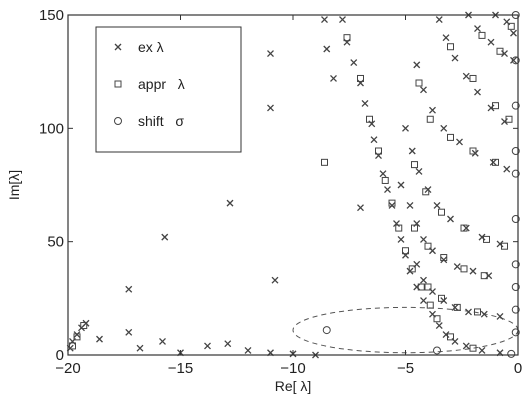 The width and height of the screenshot is (525, 401). What do you see at coordinates (14, 185) in the screenshot?
I see `y-axis-label: Im[λ]` at bounding box center [14, 185].